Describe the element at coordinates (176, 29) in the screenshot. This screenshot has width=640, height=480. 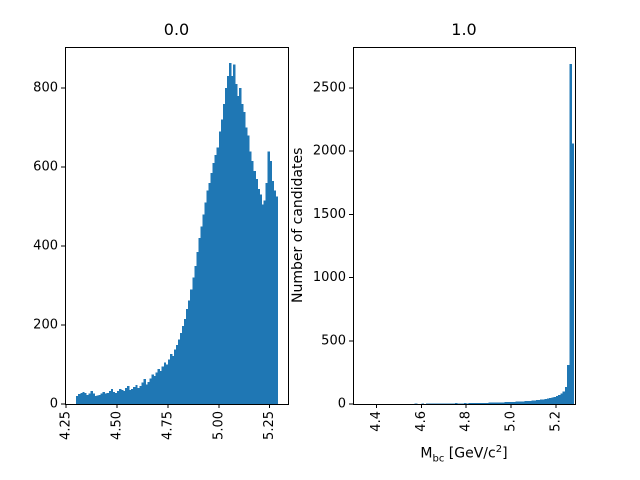
I see `left-plot-title: 0.0` at that location.